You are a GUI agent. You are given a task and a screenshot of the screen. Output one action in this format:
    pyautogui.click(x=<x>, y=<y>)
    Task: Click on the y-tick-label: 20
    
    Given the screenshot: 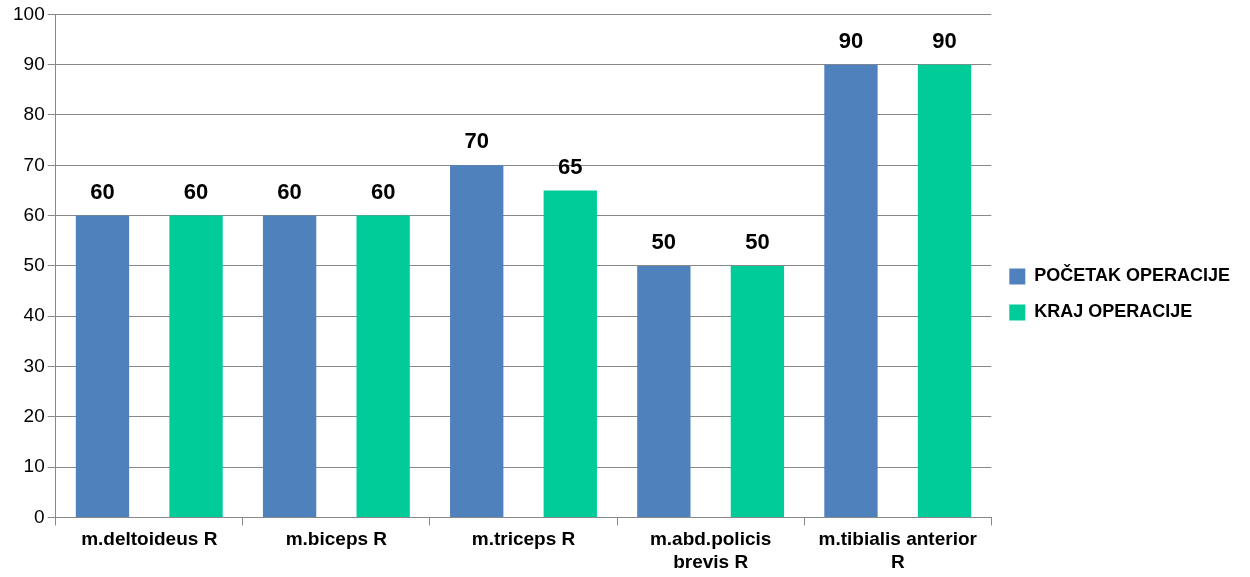 What is the action you would take?
    pyautogui.click(x=34, y=416)
    